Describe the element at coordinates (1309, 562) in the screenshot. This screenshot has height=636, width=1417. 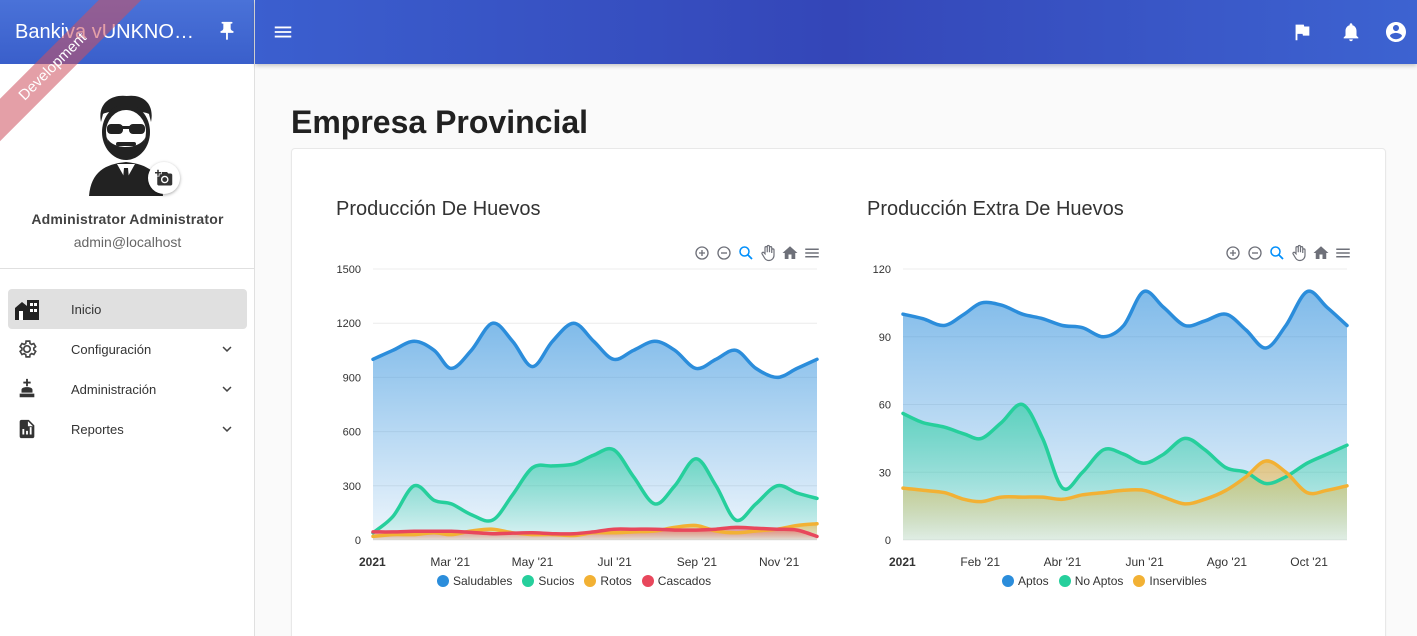
I see `x-tick-label: Oct '21` at that location.